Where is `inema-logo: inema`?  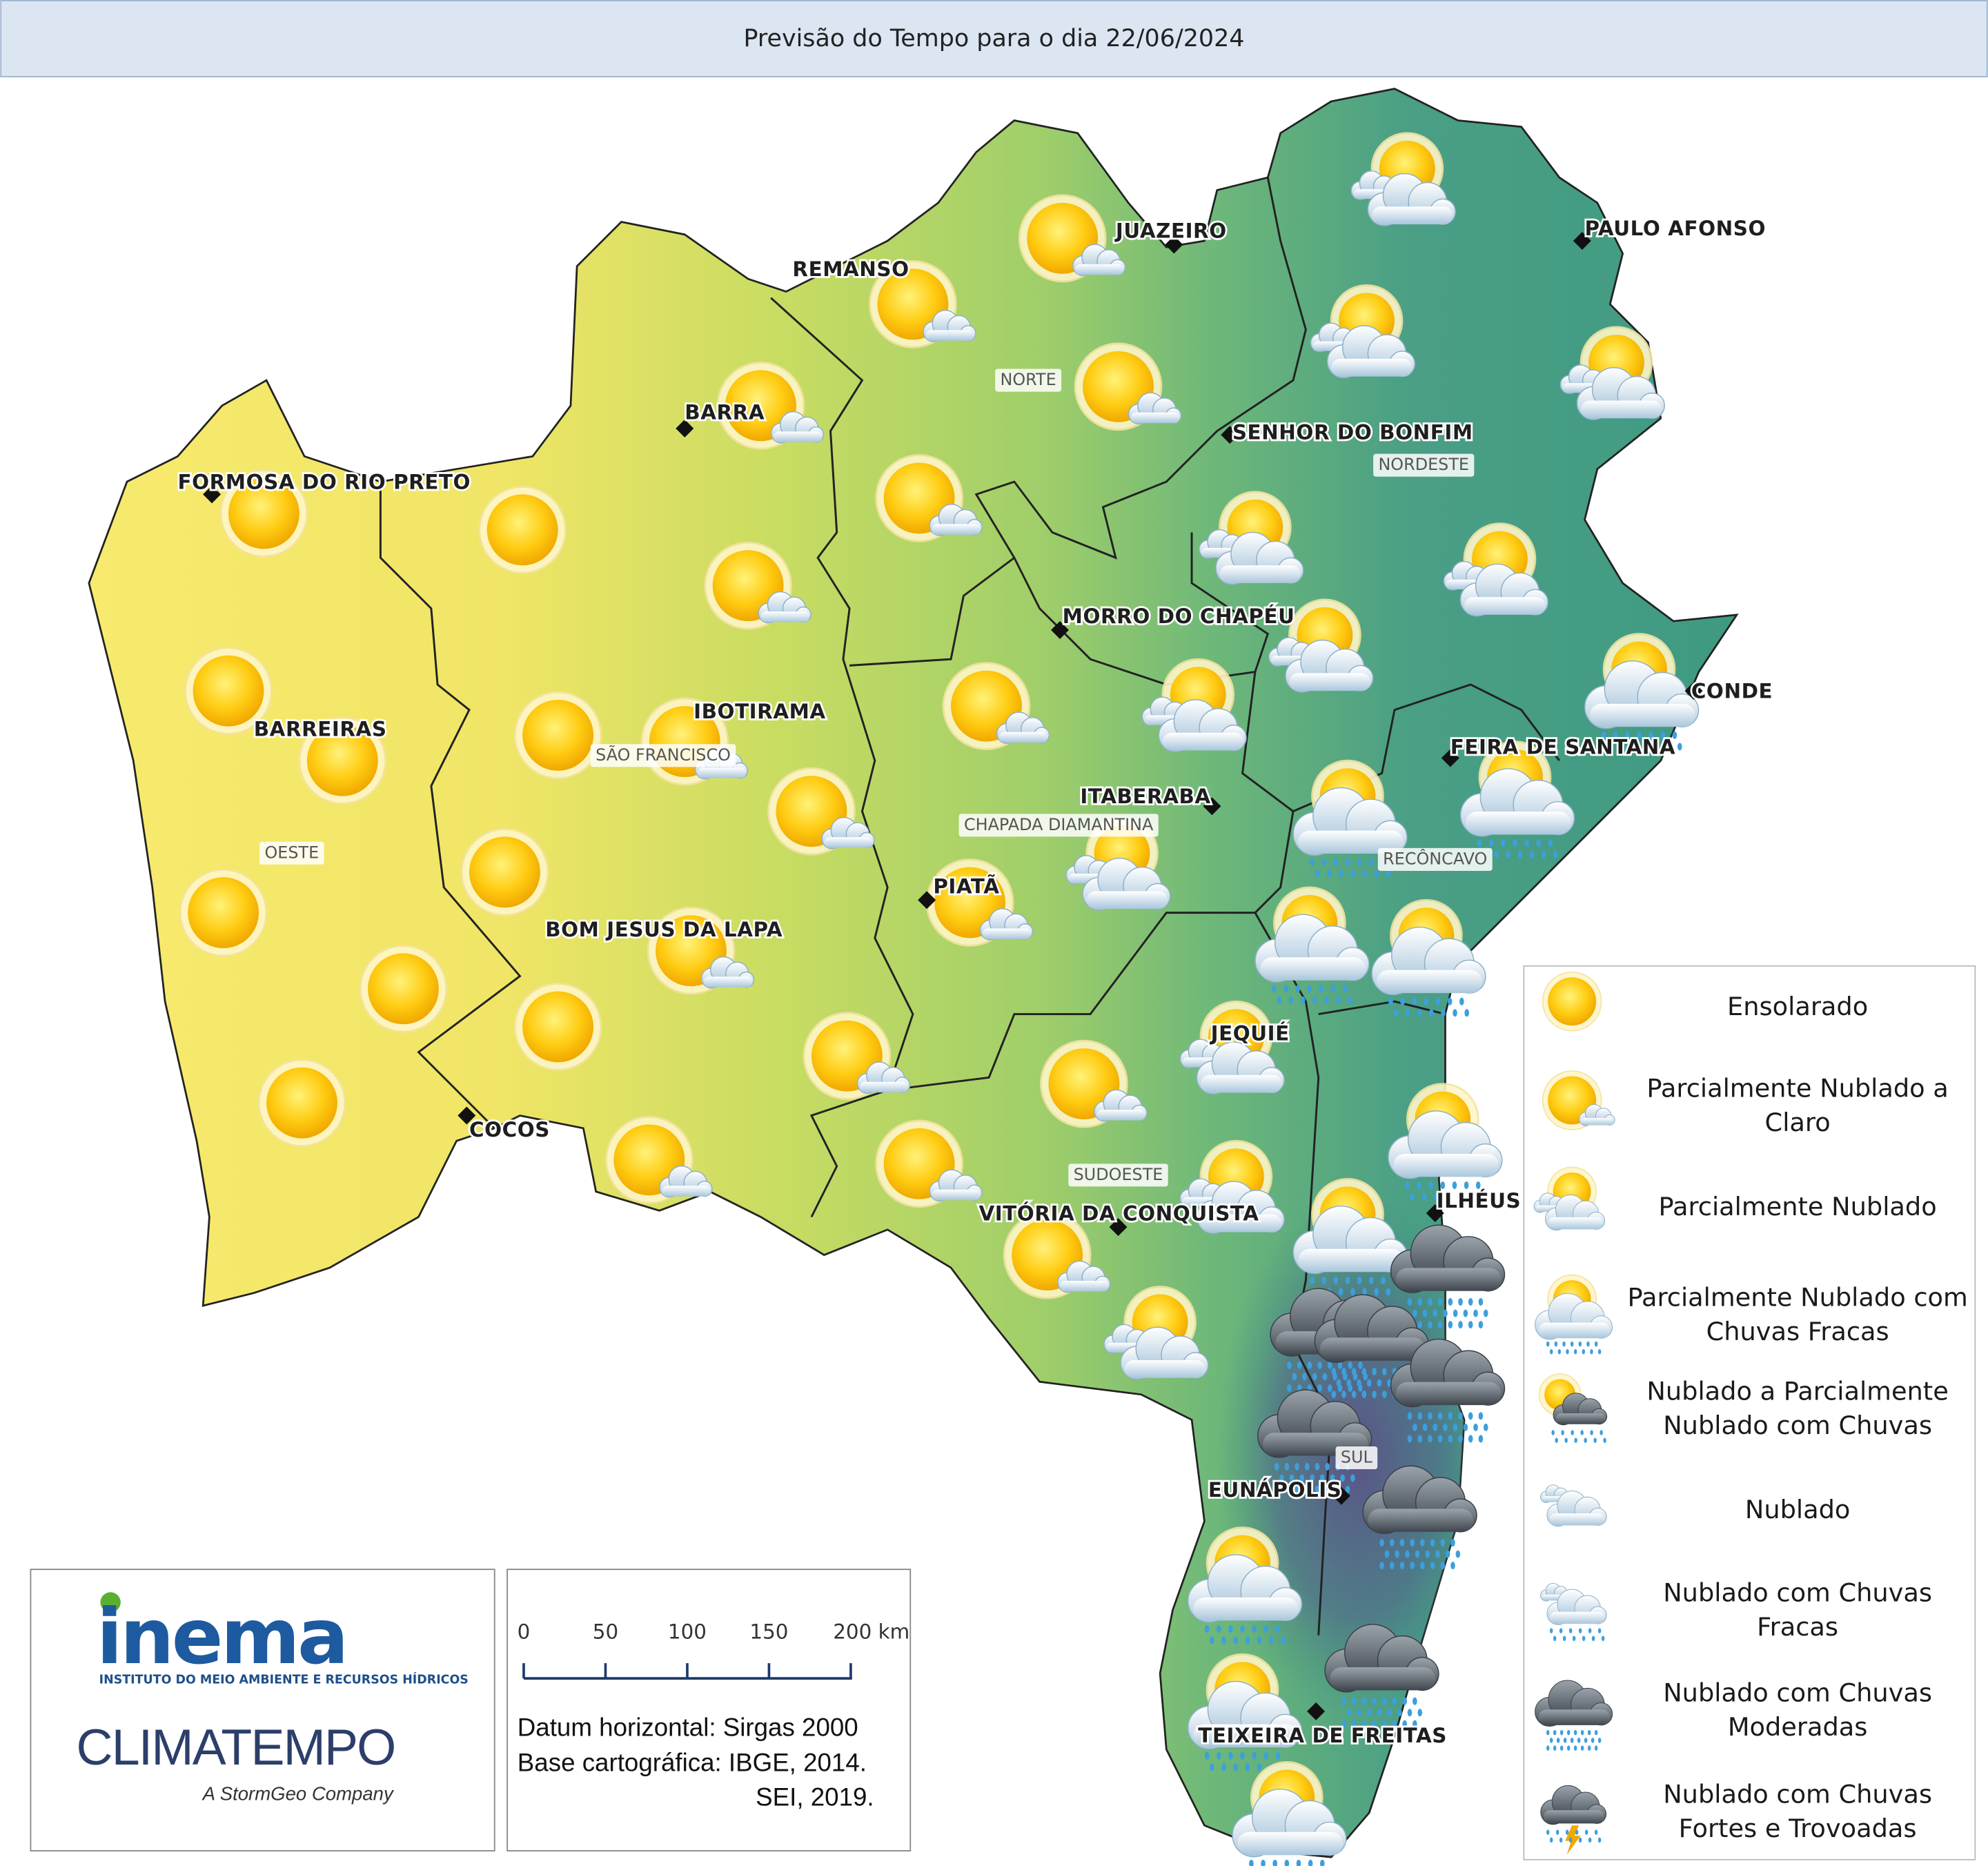
inema-logo: inema is located at coordinates (221, 1637).